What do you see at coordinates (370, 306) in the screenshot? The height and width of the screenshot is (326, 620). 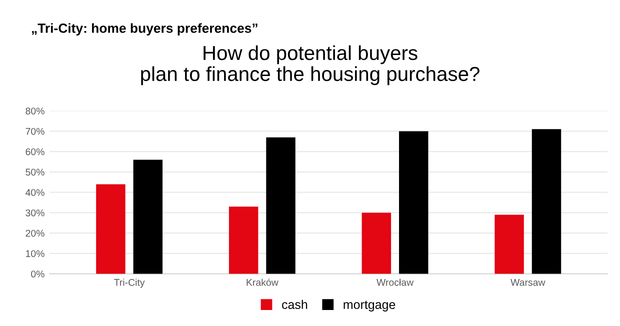 I see `legend-label: mortgage` at bounding box center [370, 306].